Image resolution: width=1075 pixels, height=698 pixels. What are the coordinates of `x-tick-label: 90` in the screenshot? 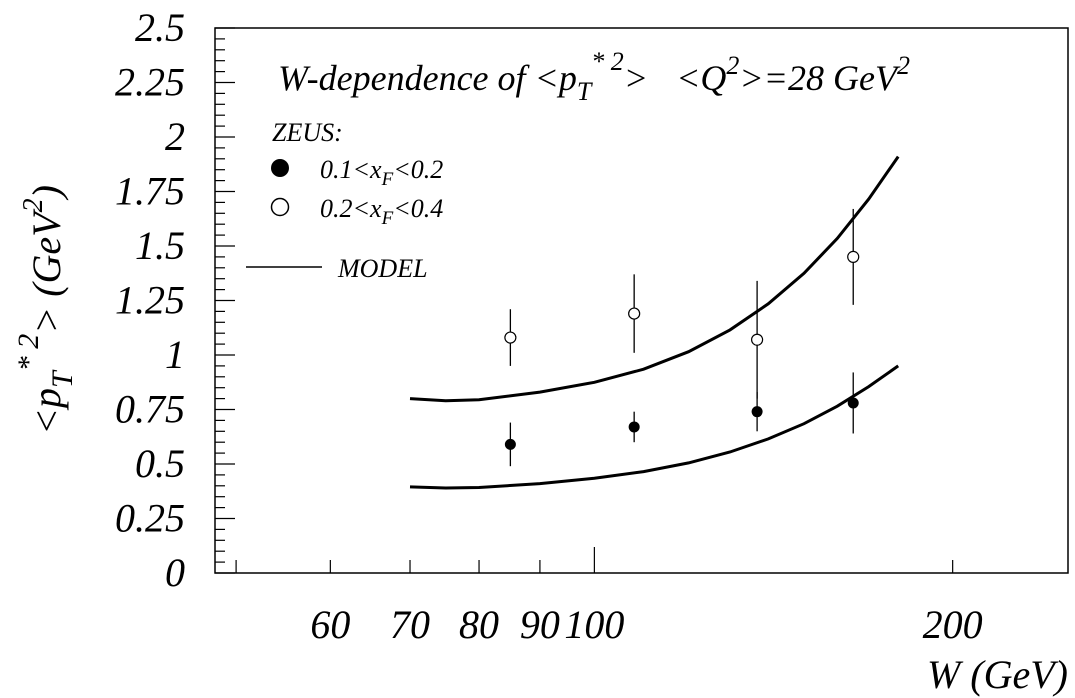 It's located at (540, 624).